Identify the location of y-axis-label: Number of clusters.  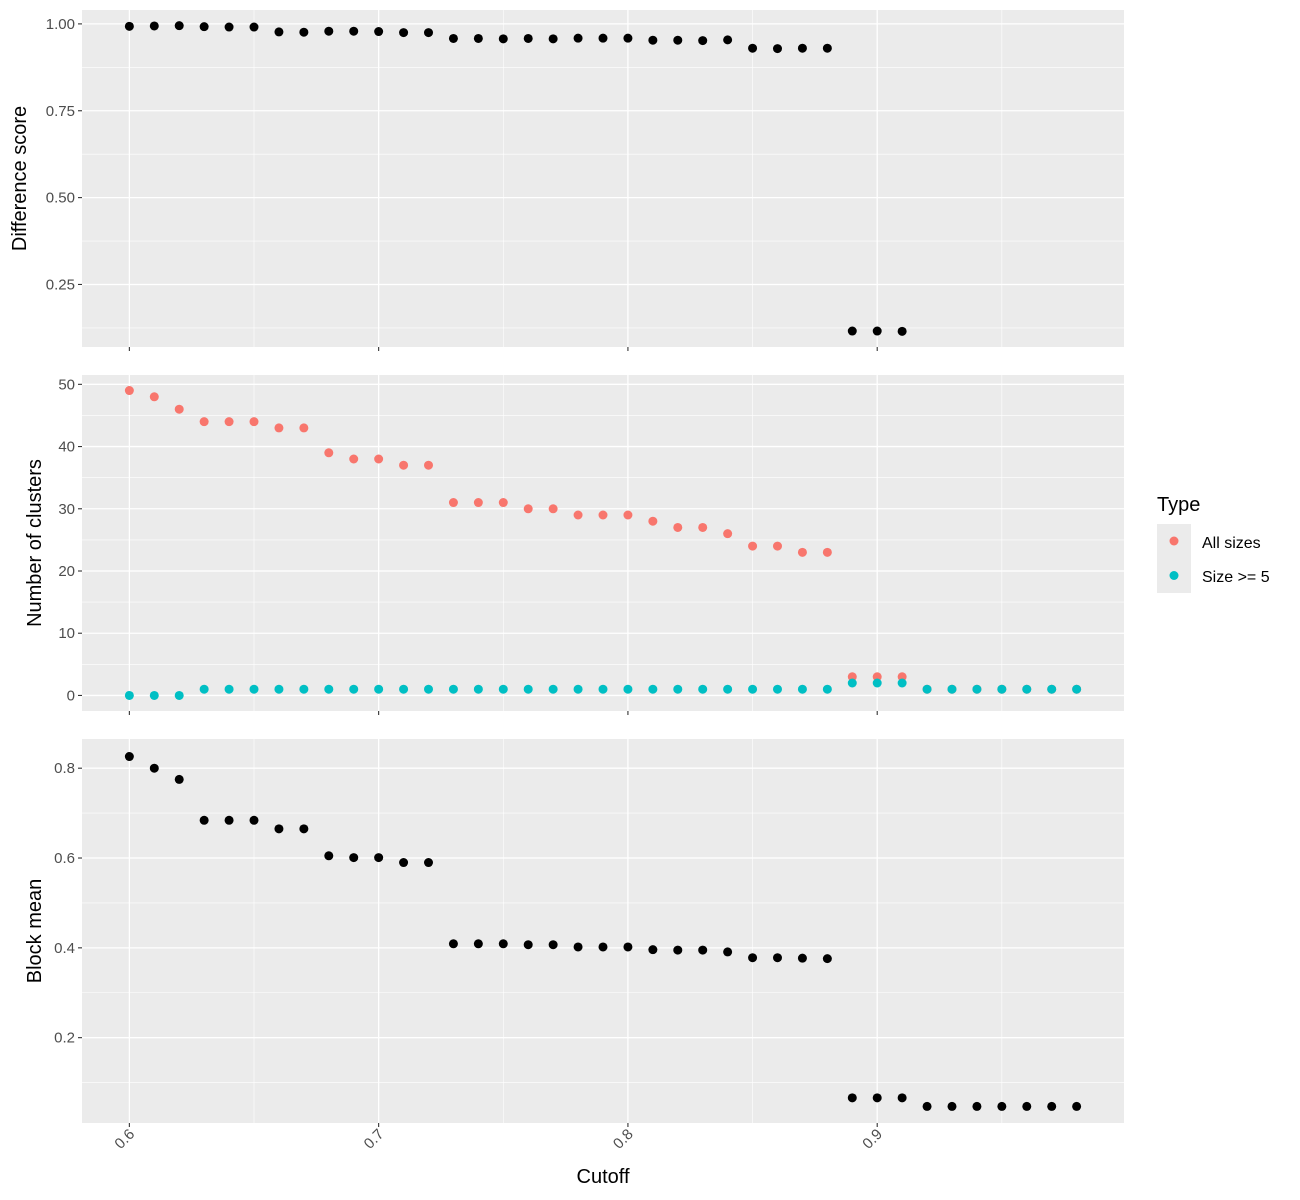
(35, 543).